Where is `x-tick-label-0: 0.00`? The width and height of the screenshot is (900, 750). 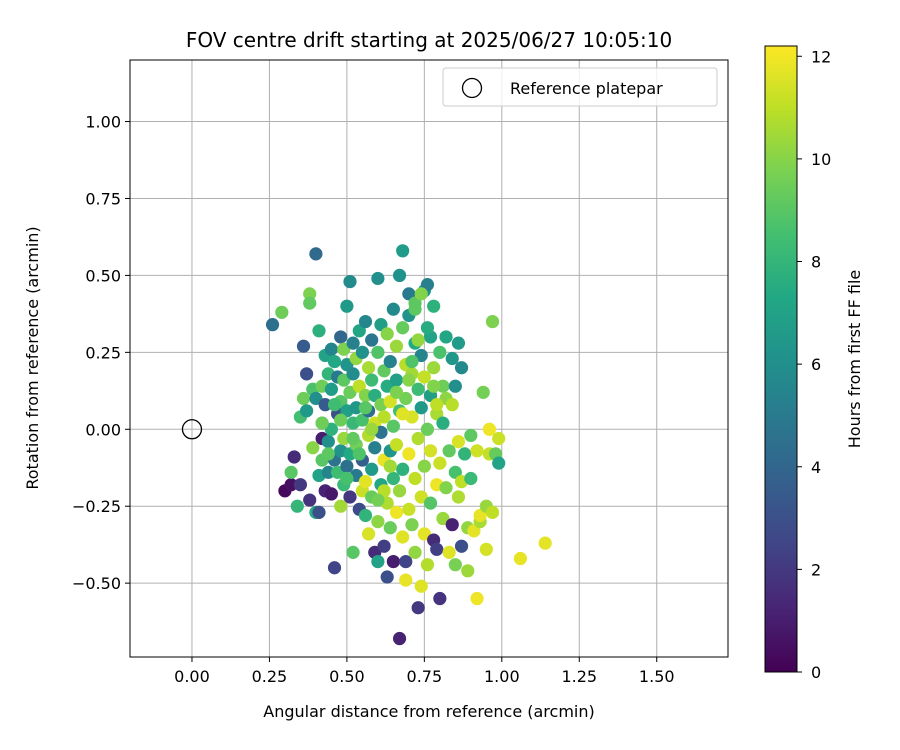 x-tick-label-0: 0.00 is located at coordinates (192, 676).